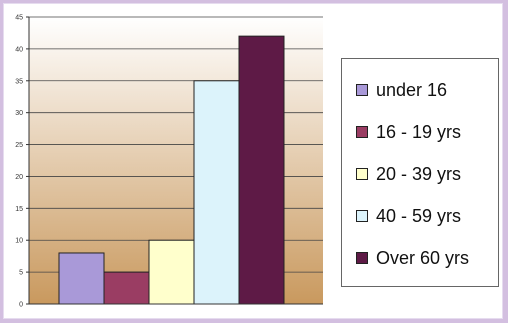 The height and width of the screenshot is (323, 508). Describe the element at coordinates (19, 113) in the screenshot. I see `y-tick-label: 30` at that location.